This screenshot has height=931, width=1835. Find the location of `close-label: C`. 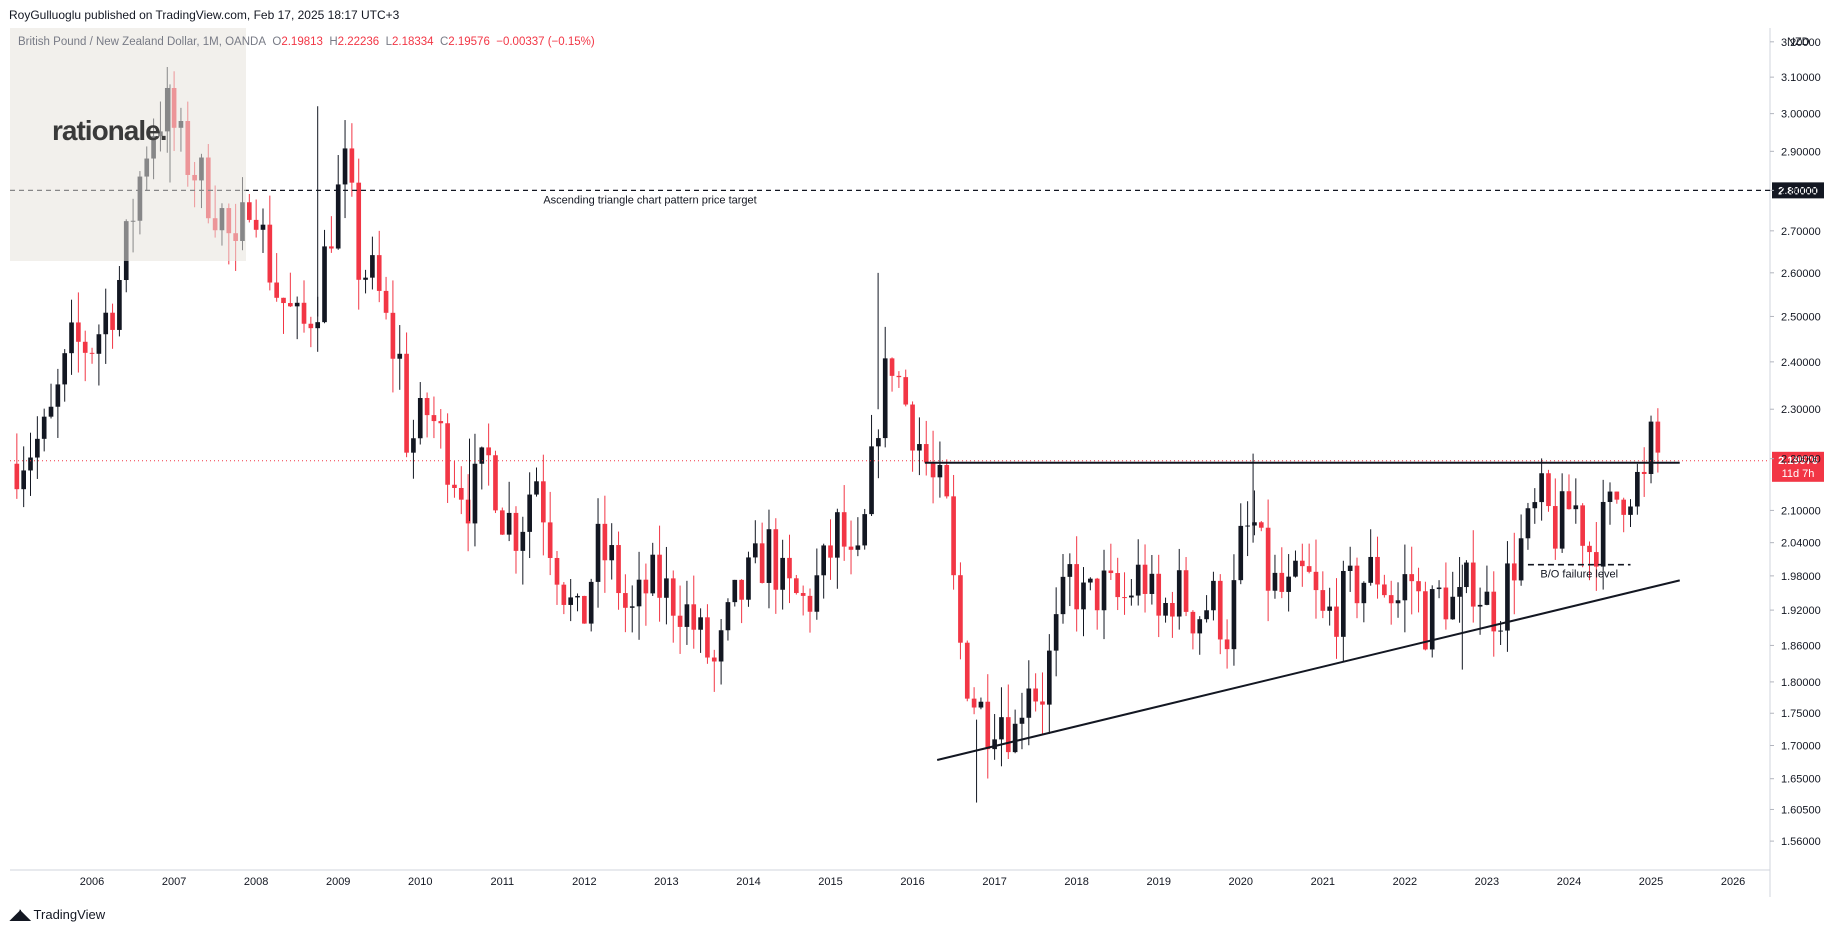

close-label: C is located at coordinates (444, 42).